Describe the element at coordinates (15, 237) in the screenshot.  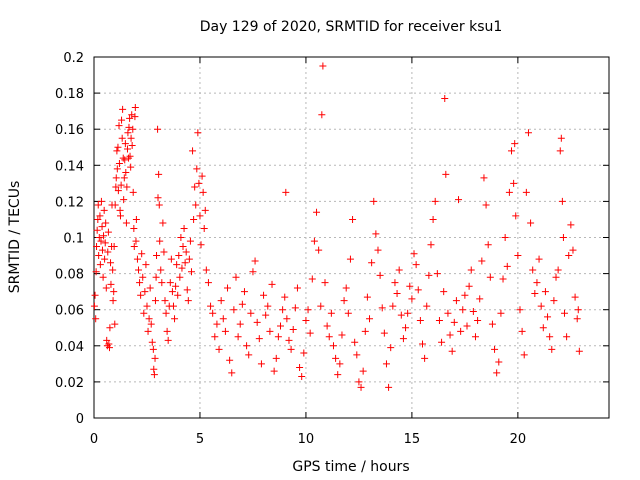
I see `y-axis-label: SRMTID / TECUs` at that location.